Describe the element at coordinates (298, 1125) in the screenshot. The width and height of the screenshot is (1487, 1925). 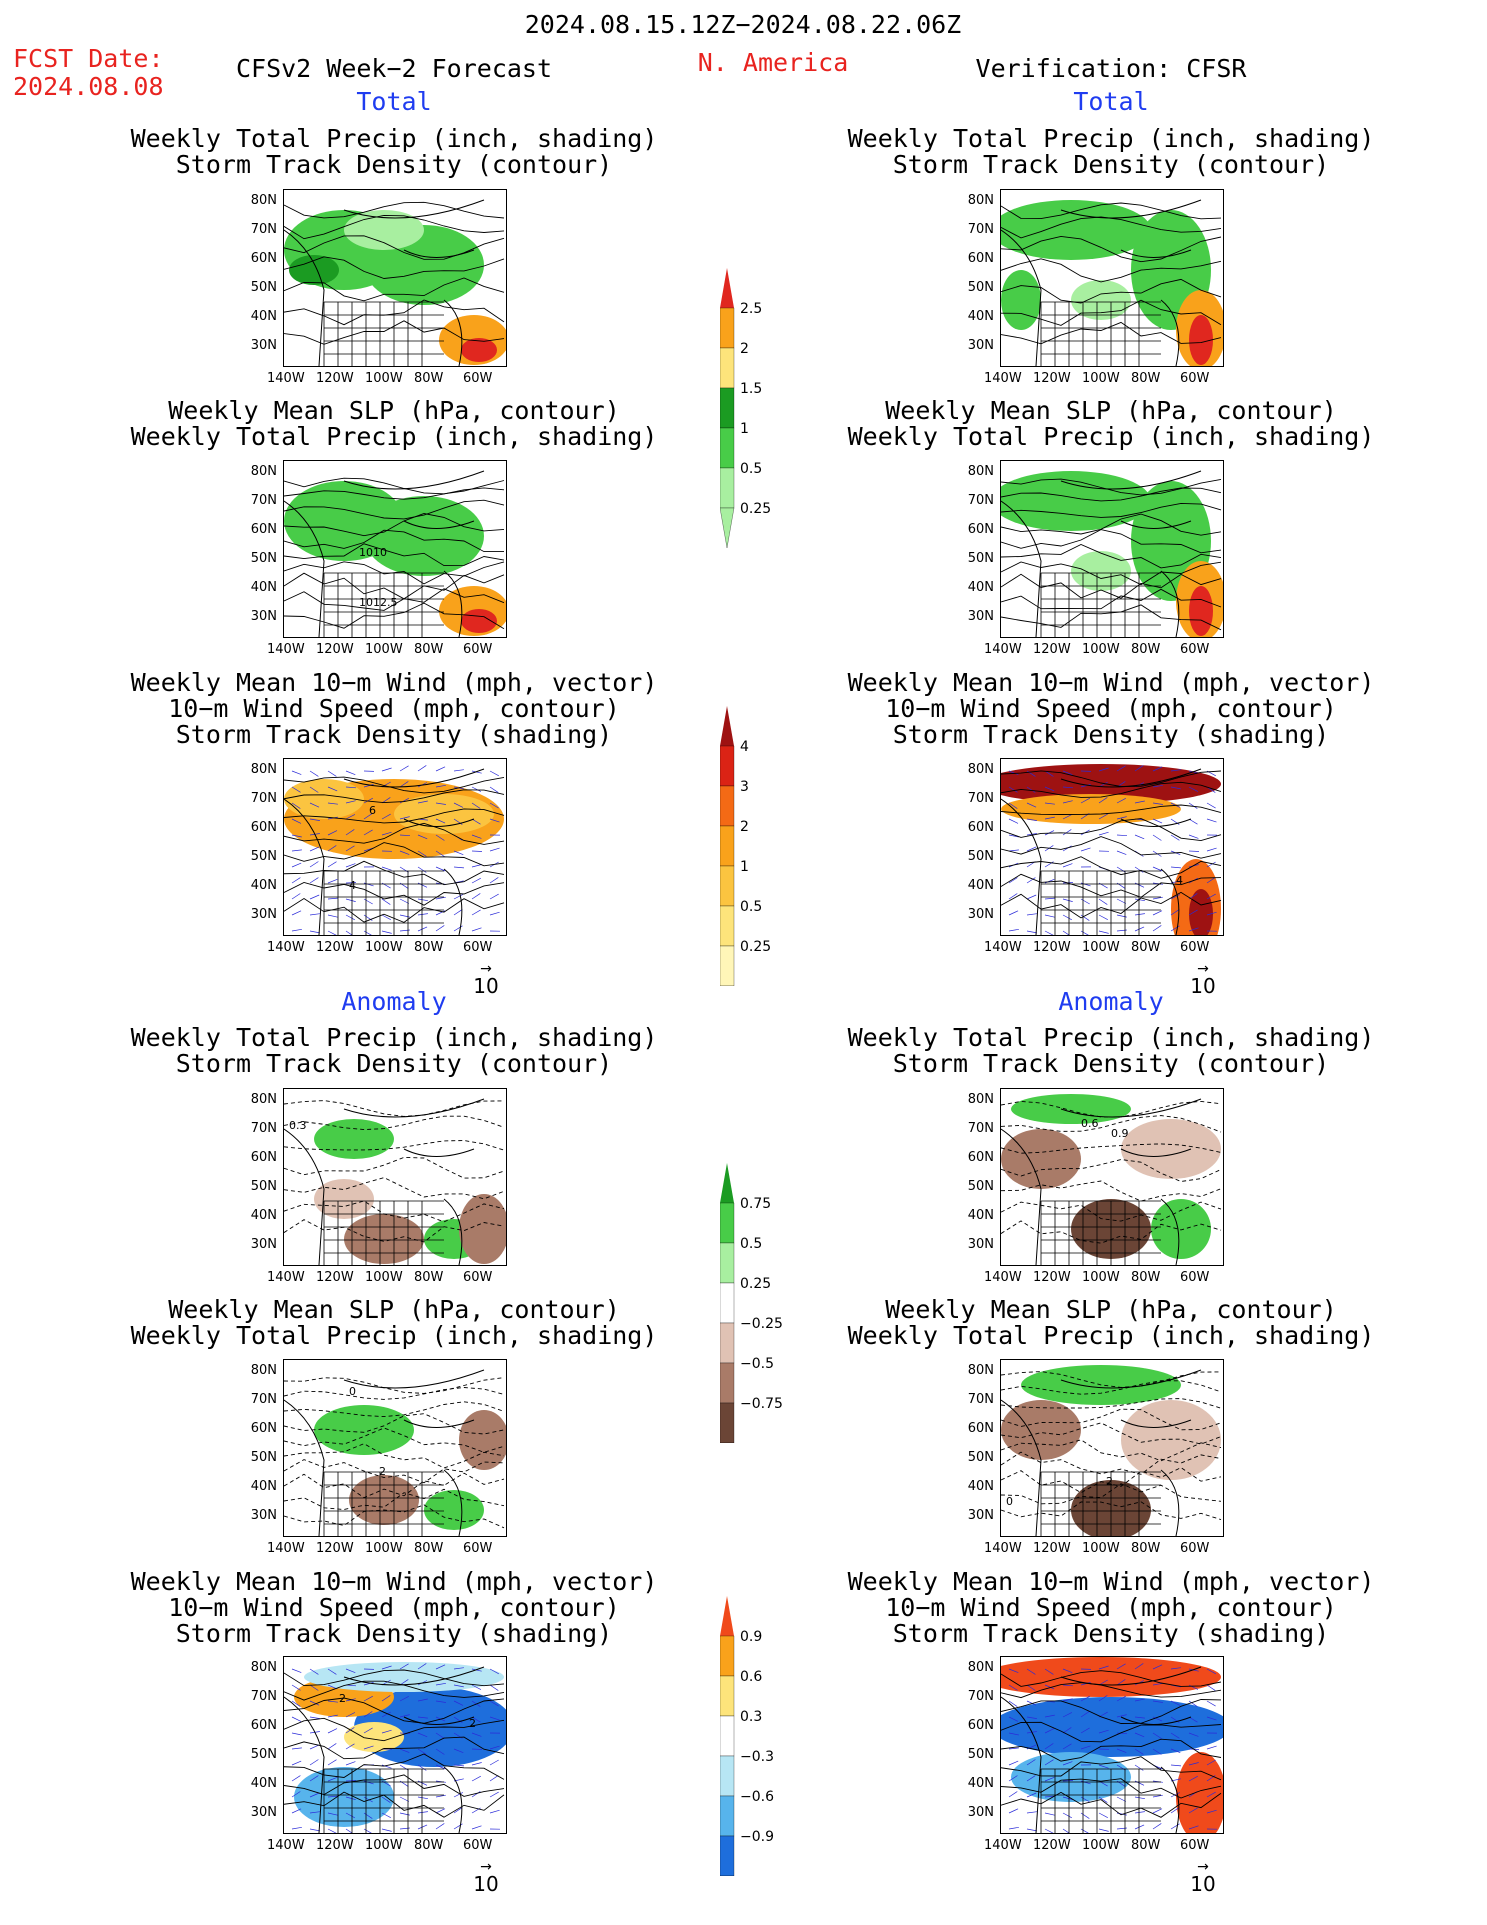
I see `contour-label: 0.3` at that location.